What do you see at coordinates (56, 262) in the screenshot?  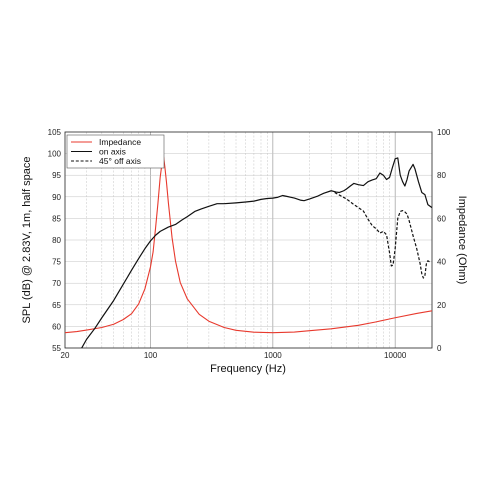 I see `y-tick-label: 75` at bounding box center [56, 262].